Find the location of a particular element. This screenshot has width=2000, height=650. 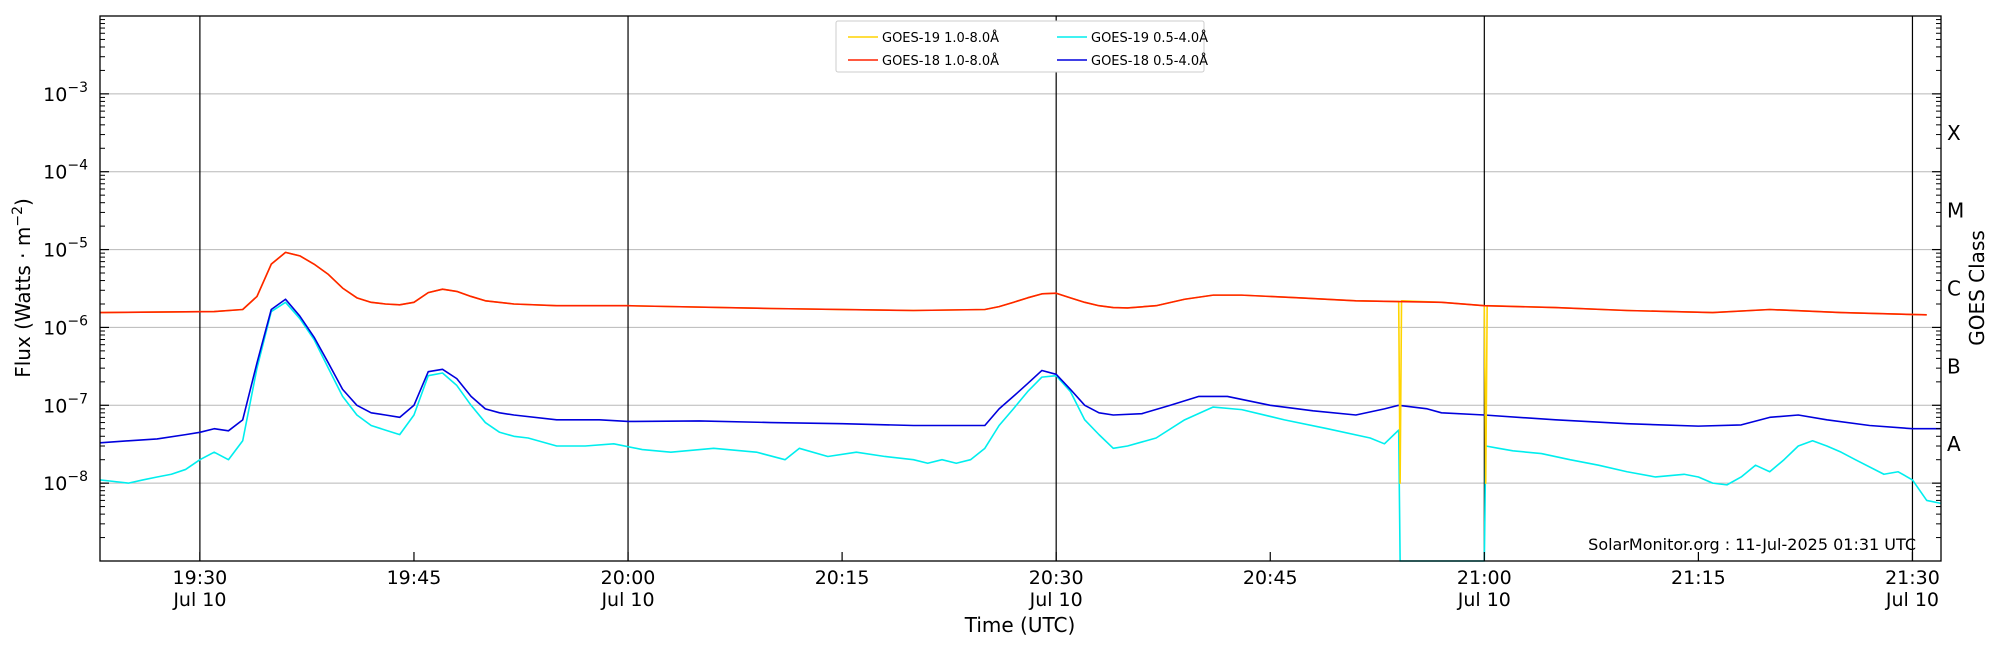

y2-axis-title: GOES Class is located at coordinates (1977, 288).